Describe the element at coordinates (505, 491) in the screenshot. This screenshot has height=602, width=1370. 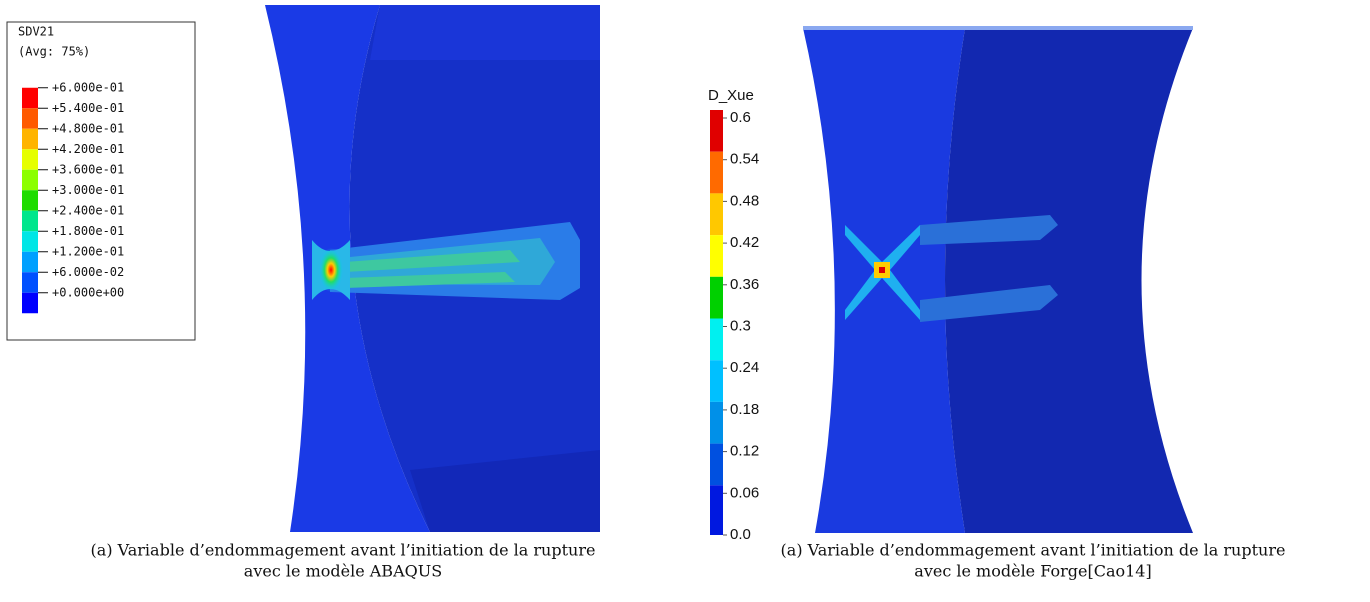
I see `bottom-face` at that location.